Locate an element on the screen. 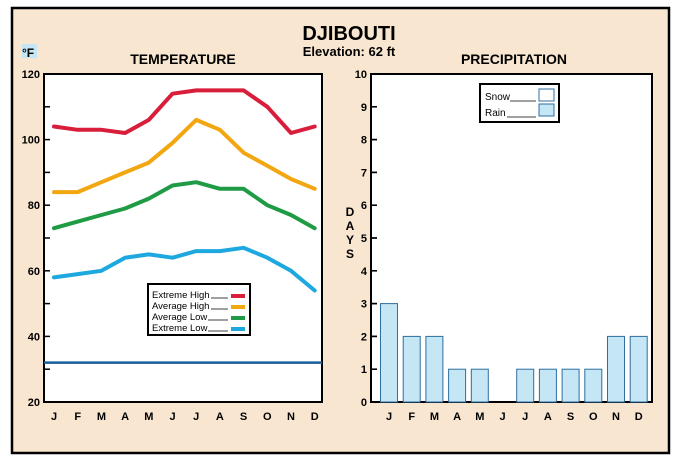 This screenshot has height=466, width=681. precipitation-y-tick-label: 4 is located at coordinates (364, 272).